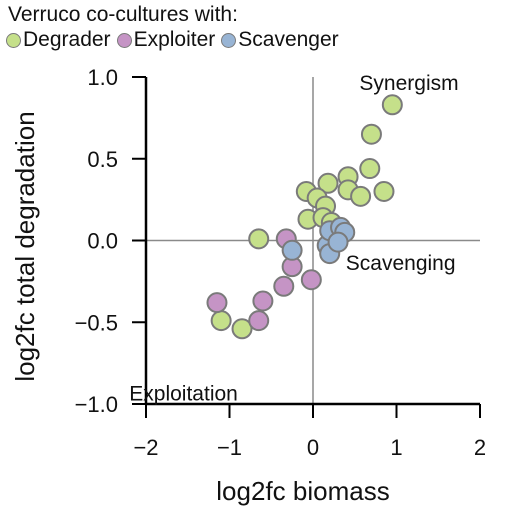 This screenshot has width=512, height=514. What do you see at coordinates (25, 246) in the screenshot?
I see `y-axis-label: log2fc total degradation` at bounding box center [25, 246].